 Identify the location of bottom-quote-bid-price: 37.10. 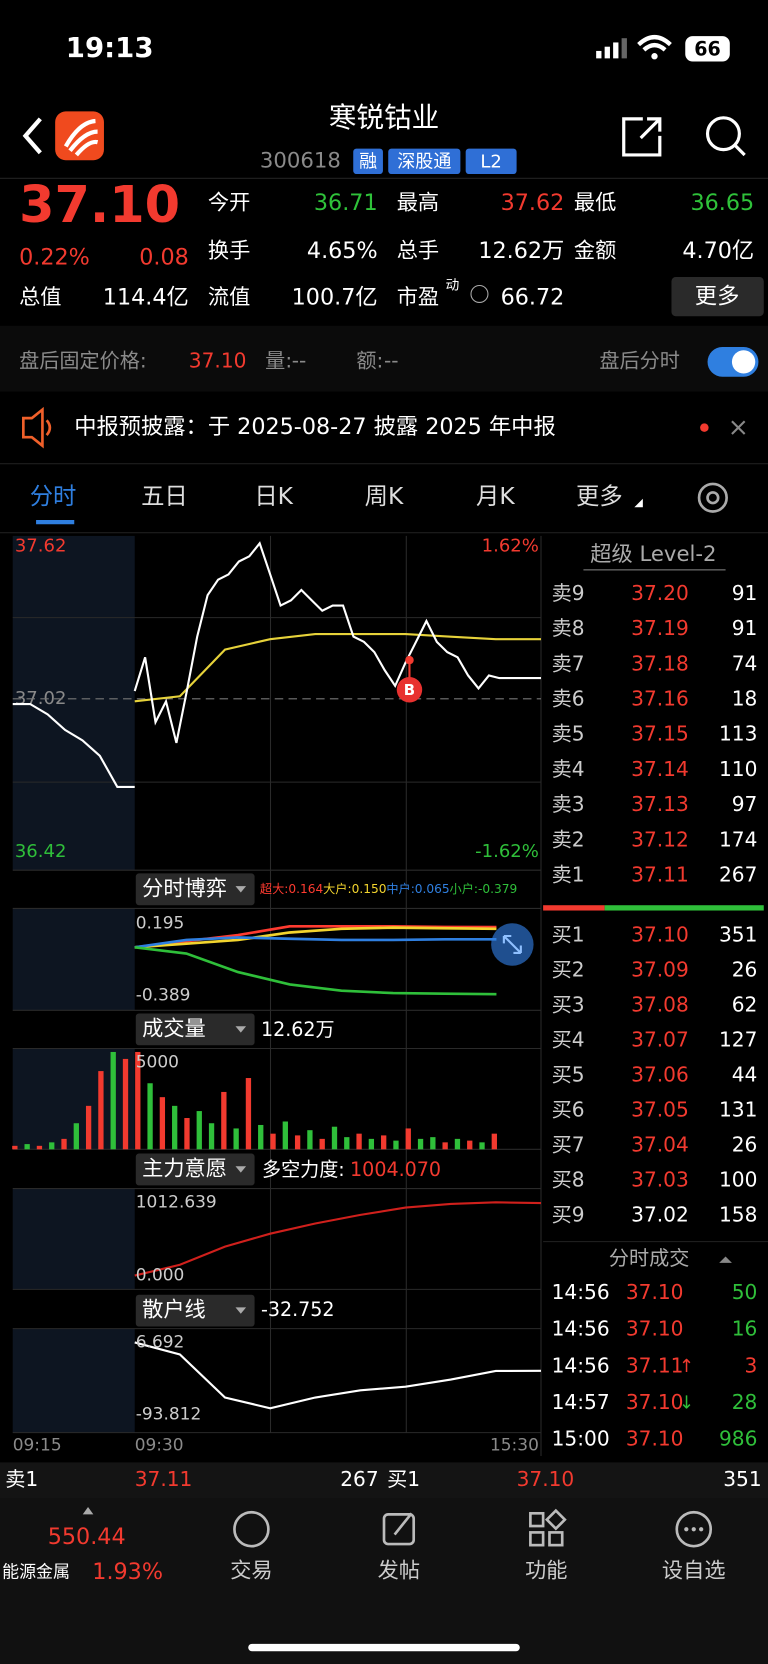
(546, 1479).